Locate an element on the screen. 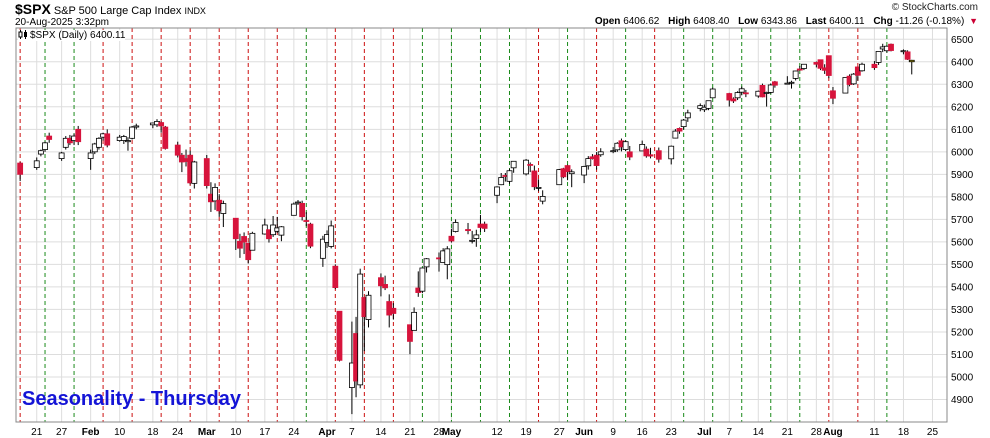 Image resolution: width=990 pixels, height=438 pixels. last-value: 6400.11 is located at coordinates (847, 21).